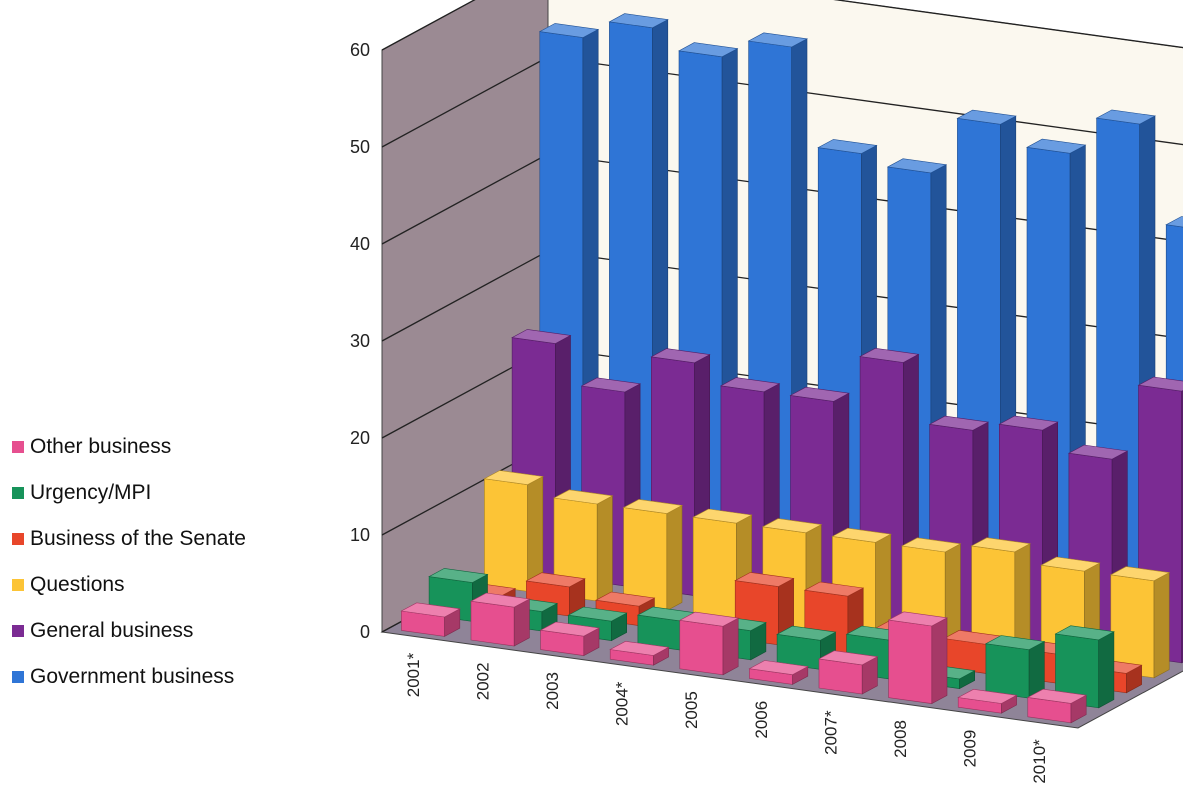 The image size is (1183, 805). Describe the element at coordinates (830, 732) in the screenshot. I see `x-tick-label: 2007*` at that location.